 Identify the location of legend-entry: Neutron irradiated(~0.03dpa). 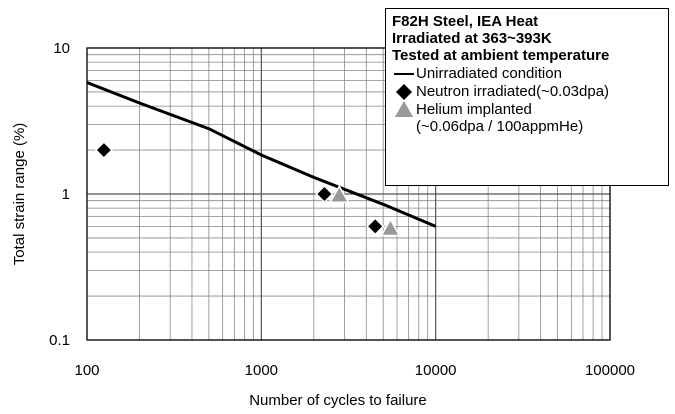
(527, 91).